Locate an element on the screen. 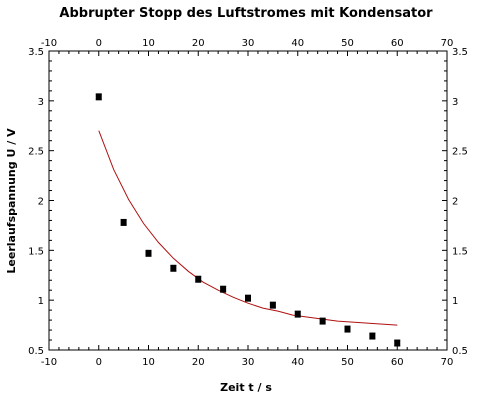 This screenshot has width=484, height=403. x-tick-label-bottom: 70 is located at coordinates (447, 362).